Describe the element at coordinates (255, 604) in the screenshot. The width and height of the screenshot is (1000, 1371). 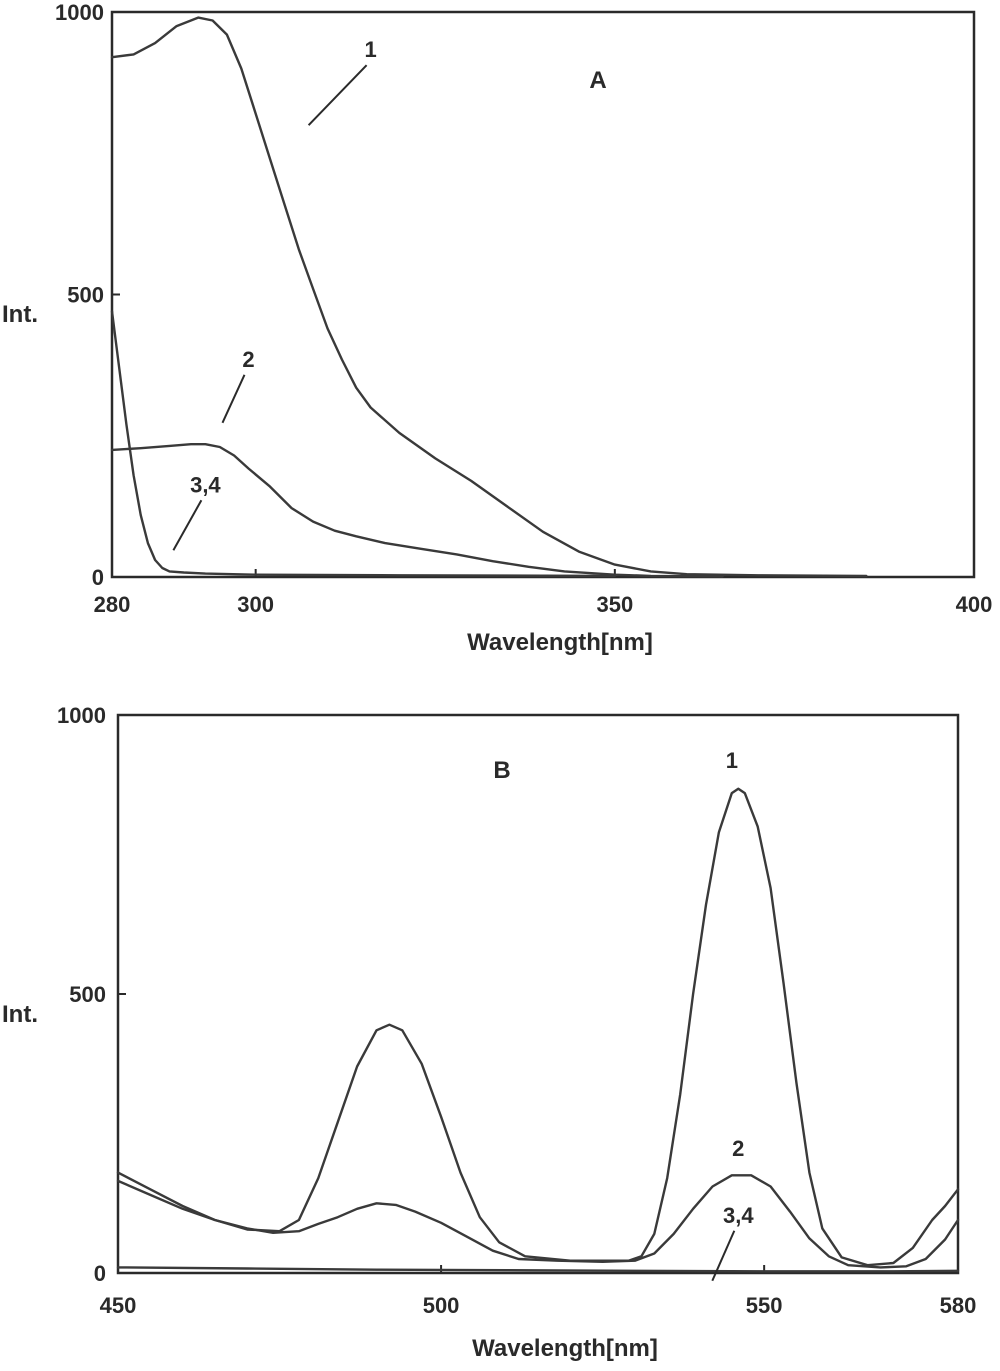
I see `x-tick-label: 300` at that location.